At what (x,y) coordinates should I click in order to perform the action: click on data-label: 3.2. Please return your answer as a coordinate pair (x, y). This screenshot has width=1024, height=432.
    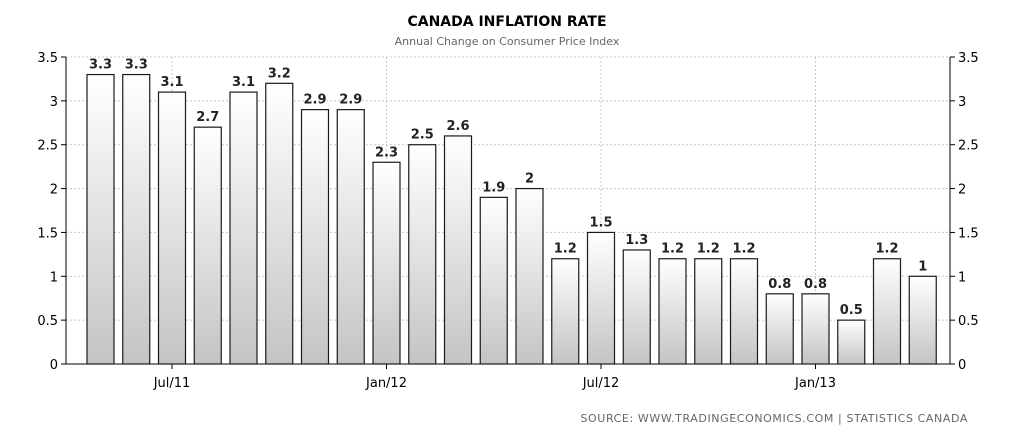
    Looking at the image, I should click on (279, 73).